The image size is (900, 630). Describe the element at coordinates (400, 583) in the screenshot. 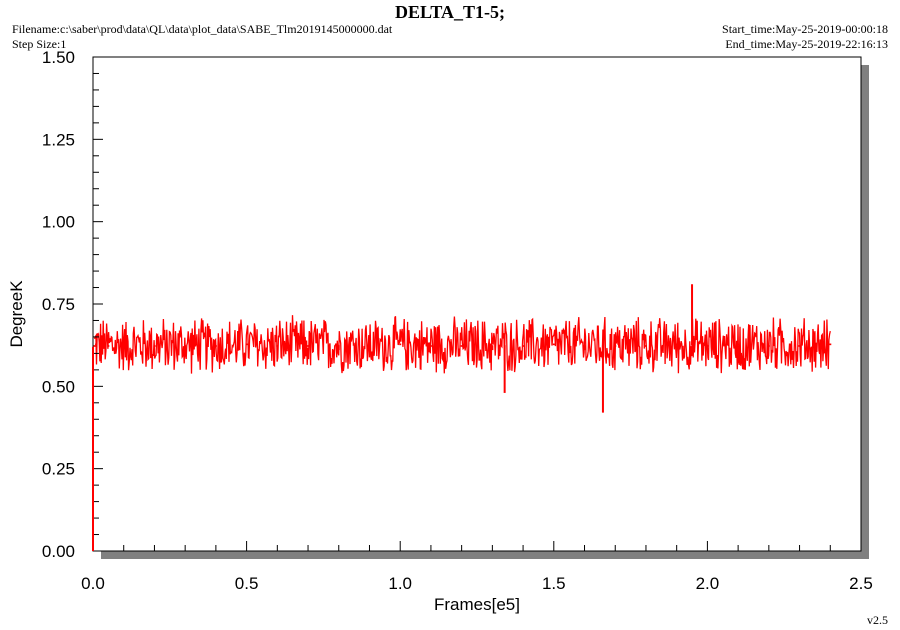

I see `x-tick-label-2: 1.0` at that location.